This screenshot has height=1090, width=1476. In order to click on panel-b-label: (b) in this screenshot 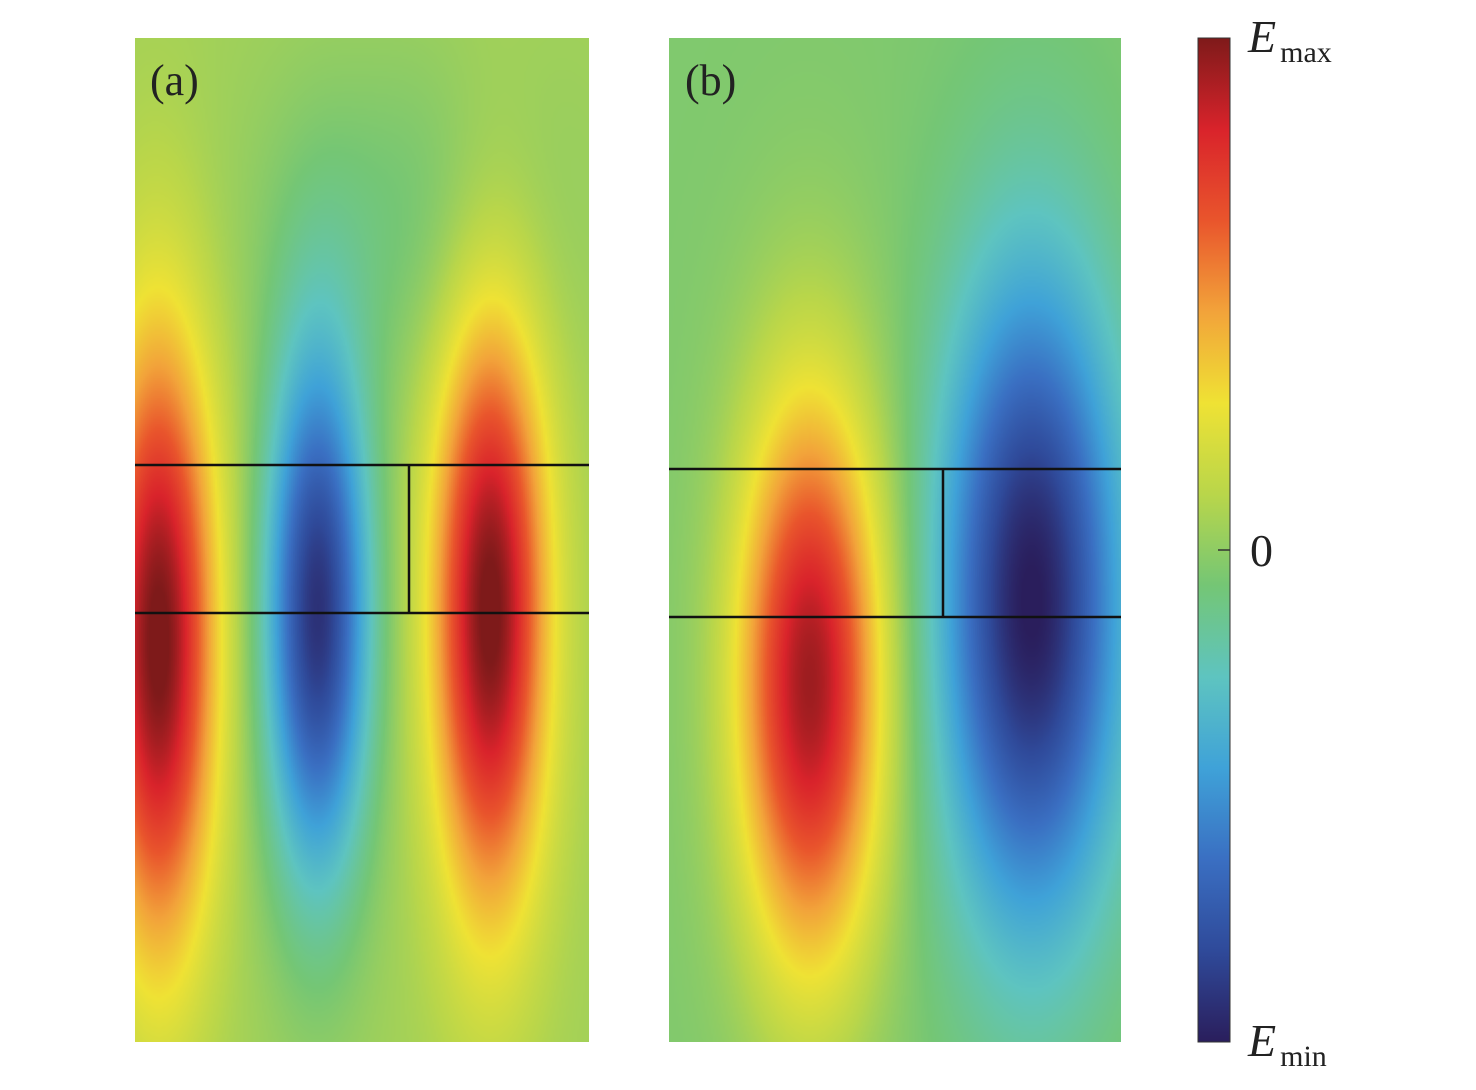, I will do `click(710, 80)`.